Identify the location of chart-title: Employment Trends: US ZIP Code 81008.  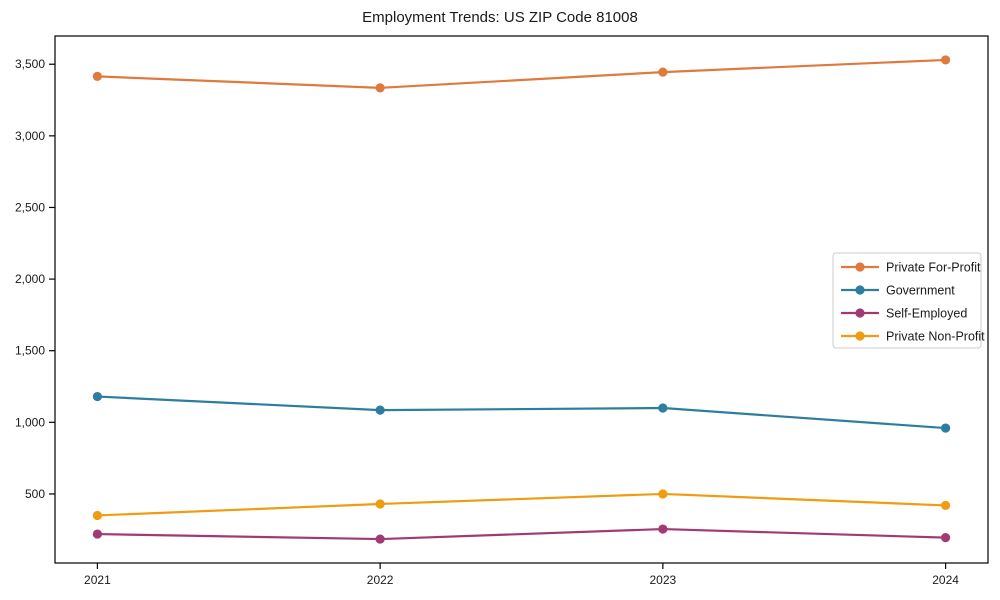
(500, 17).